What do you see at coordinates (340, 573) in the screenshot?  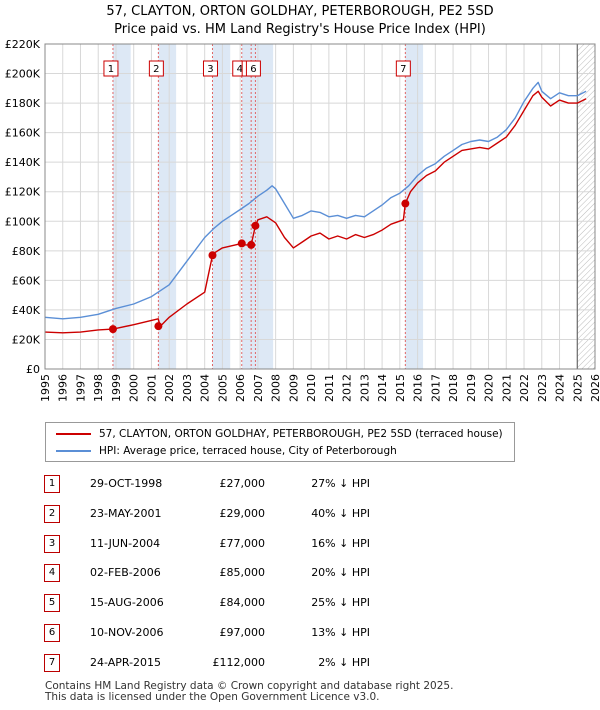 I see `sale-hpi-diff: 20% ↓ HPI` at bounding box center [340, 573].